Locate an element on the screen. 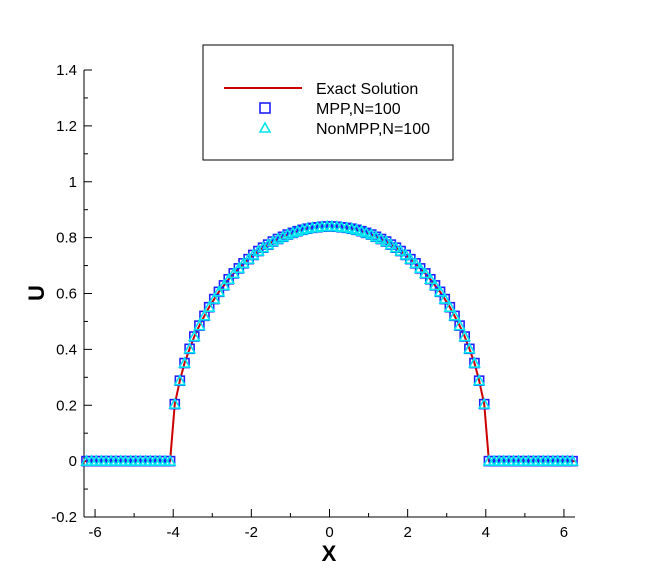 This screenshot has height=586, width=654. x-tick-label: 2 is located at coordinates (407, 532).